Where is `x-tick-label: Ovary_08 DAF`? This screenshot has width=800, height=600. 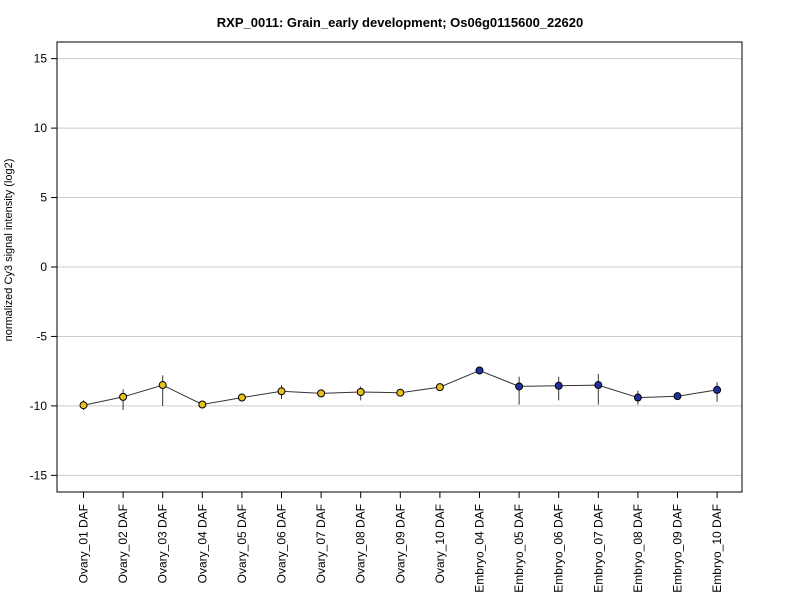
x-tick-label: Ovary_08 DAF is located at coordinates (361, 543).